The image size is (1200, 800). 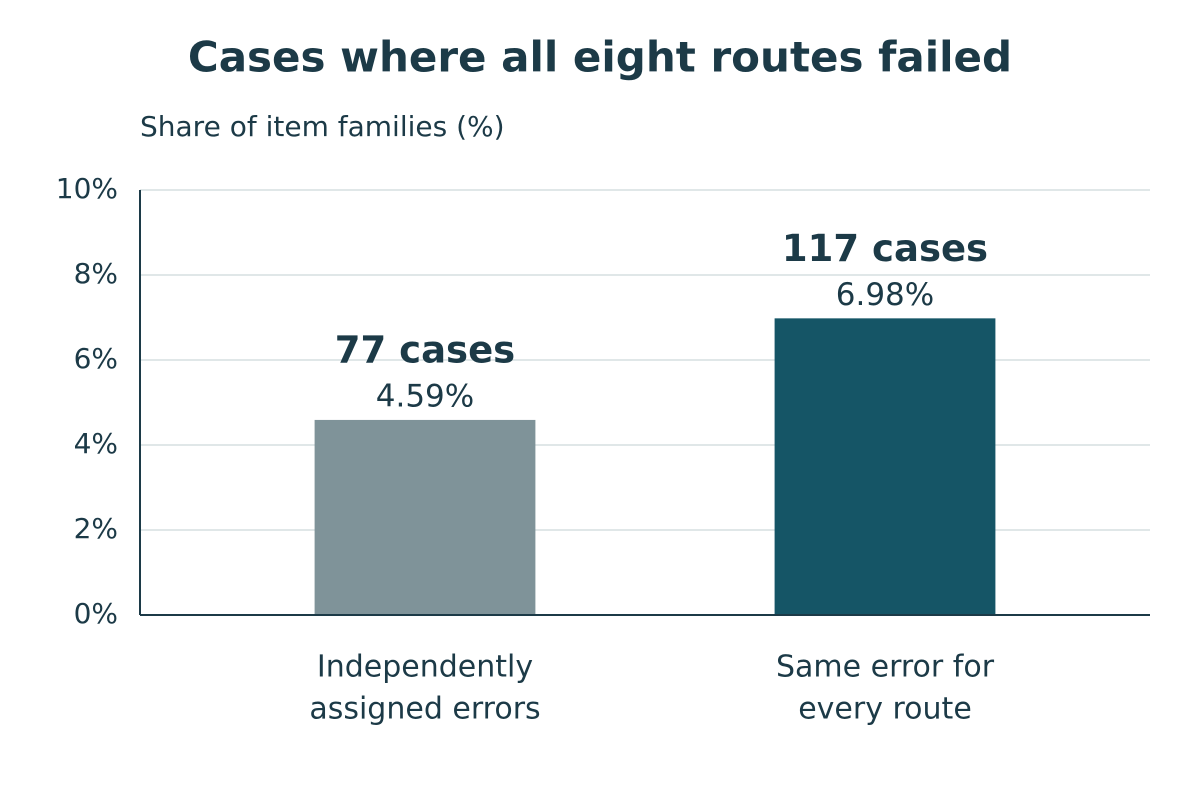 What do you see at coordinates (885, 709) in the screenshot?
I see `x-tick-label: every route` at bounding box center [885, 709].